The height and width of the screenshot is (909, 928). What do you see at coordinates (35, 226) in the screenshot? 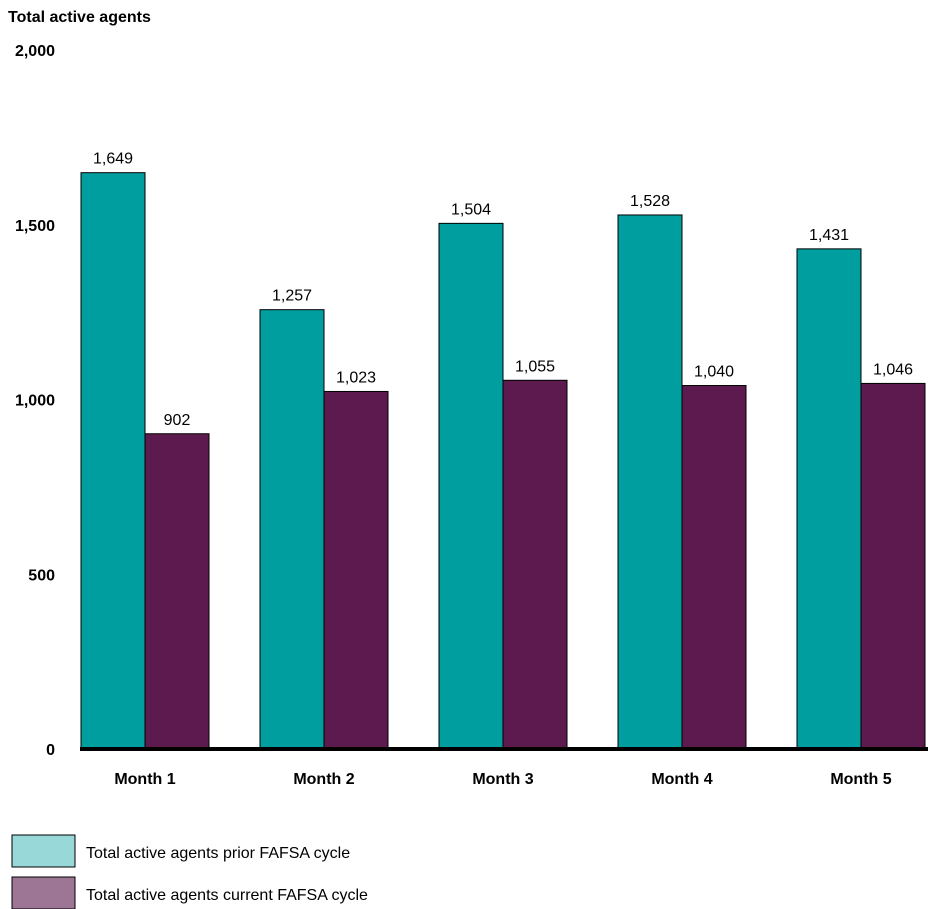
I see `y-tick-label: 1,500` at bounding box center [35, 226].